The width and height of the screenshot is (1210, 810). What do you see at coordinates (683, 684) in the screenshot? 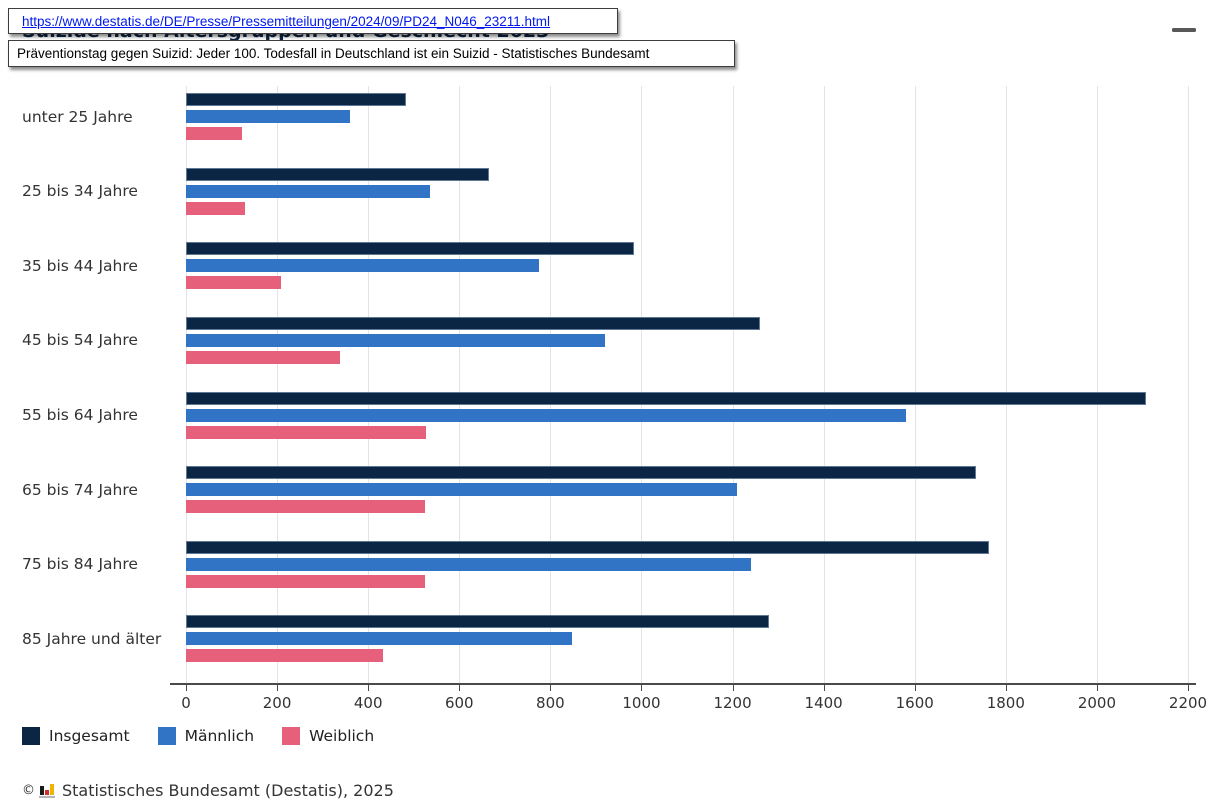
I see `x-axis-line` at bounding box center [683, 684].